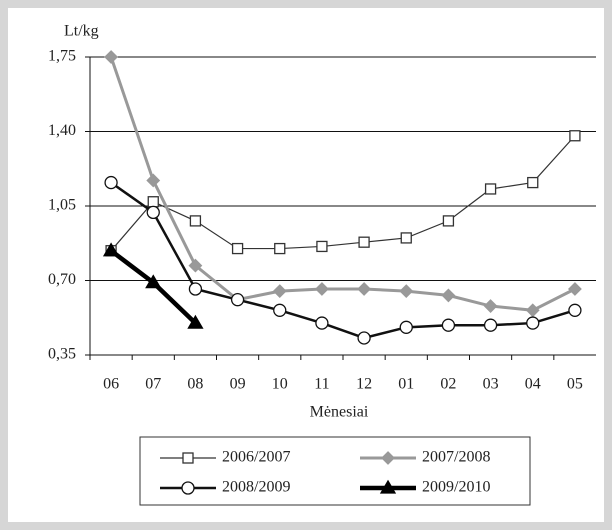  What do you see at coordinates (62, 354) in the screenshot?
I see `y-tick-label: 0,35` at bounding box center [62, 354].